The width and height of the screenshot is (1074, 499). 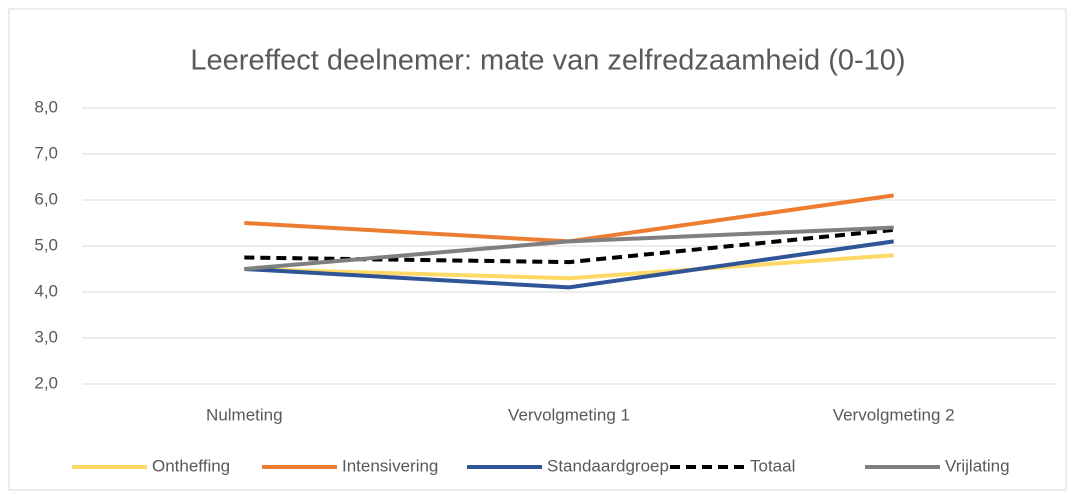 I want to click on legend-label: Standaardgroep, so click(x=608, y=465).